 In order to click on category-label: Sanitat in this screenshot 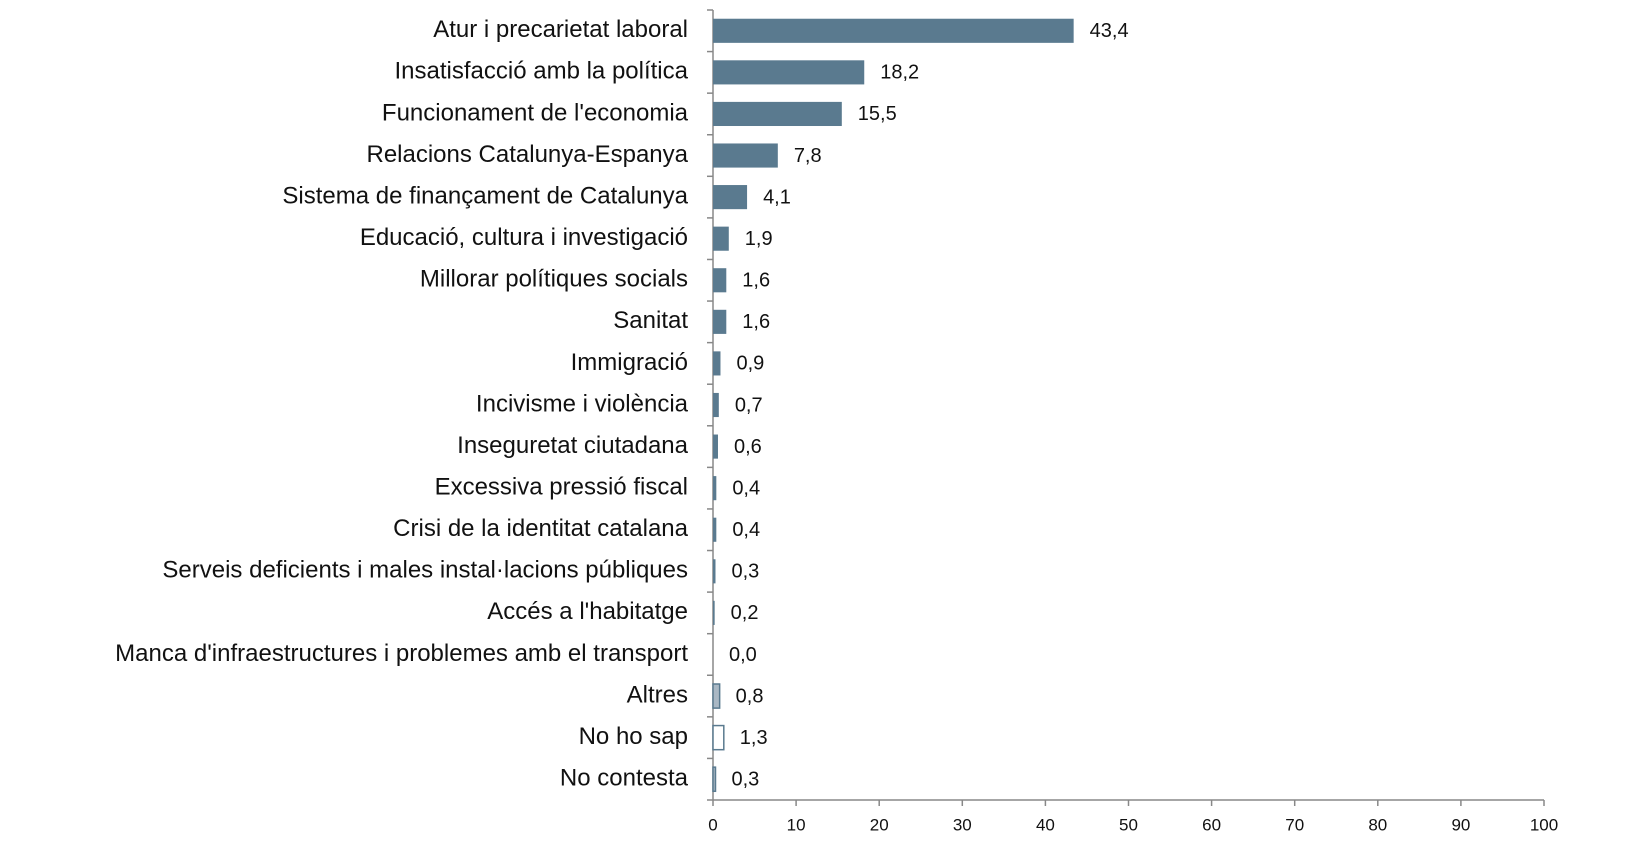, I will do `click(650, 320)`.